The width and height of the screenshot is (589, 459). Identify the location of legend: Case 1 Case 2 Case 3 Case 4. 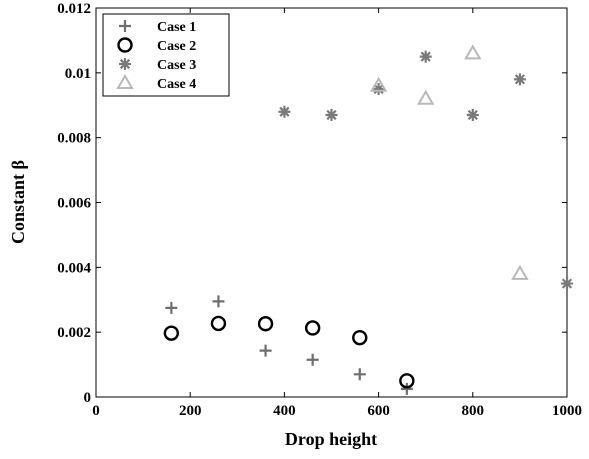
(166, 55).